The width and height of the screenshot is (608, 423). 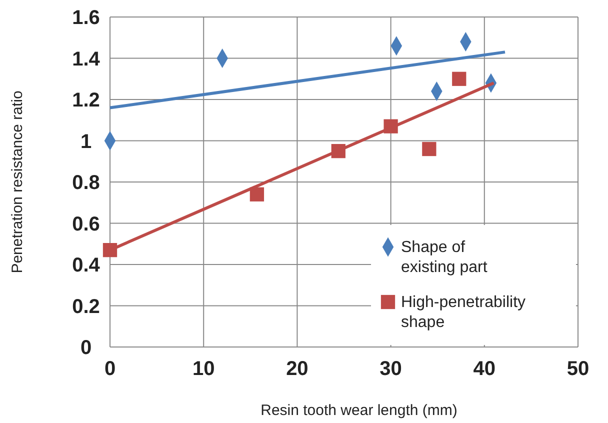 I want to click on y-tick-label: 0.2, so click(x=86, y=307).